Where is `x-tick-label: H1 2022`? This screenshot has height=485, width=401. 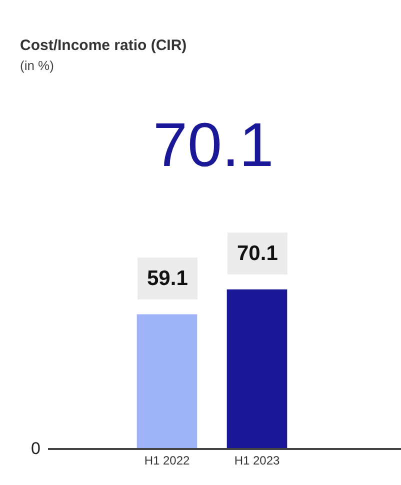 x-tick-label: H1 2022 is located at coordinates (167, 460).